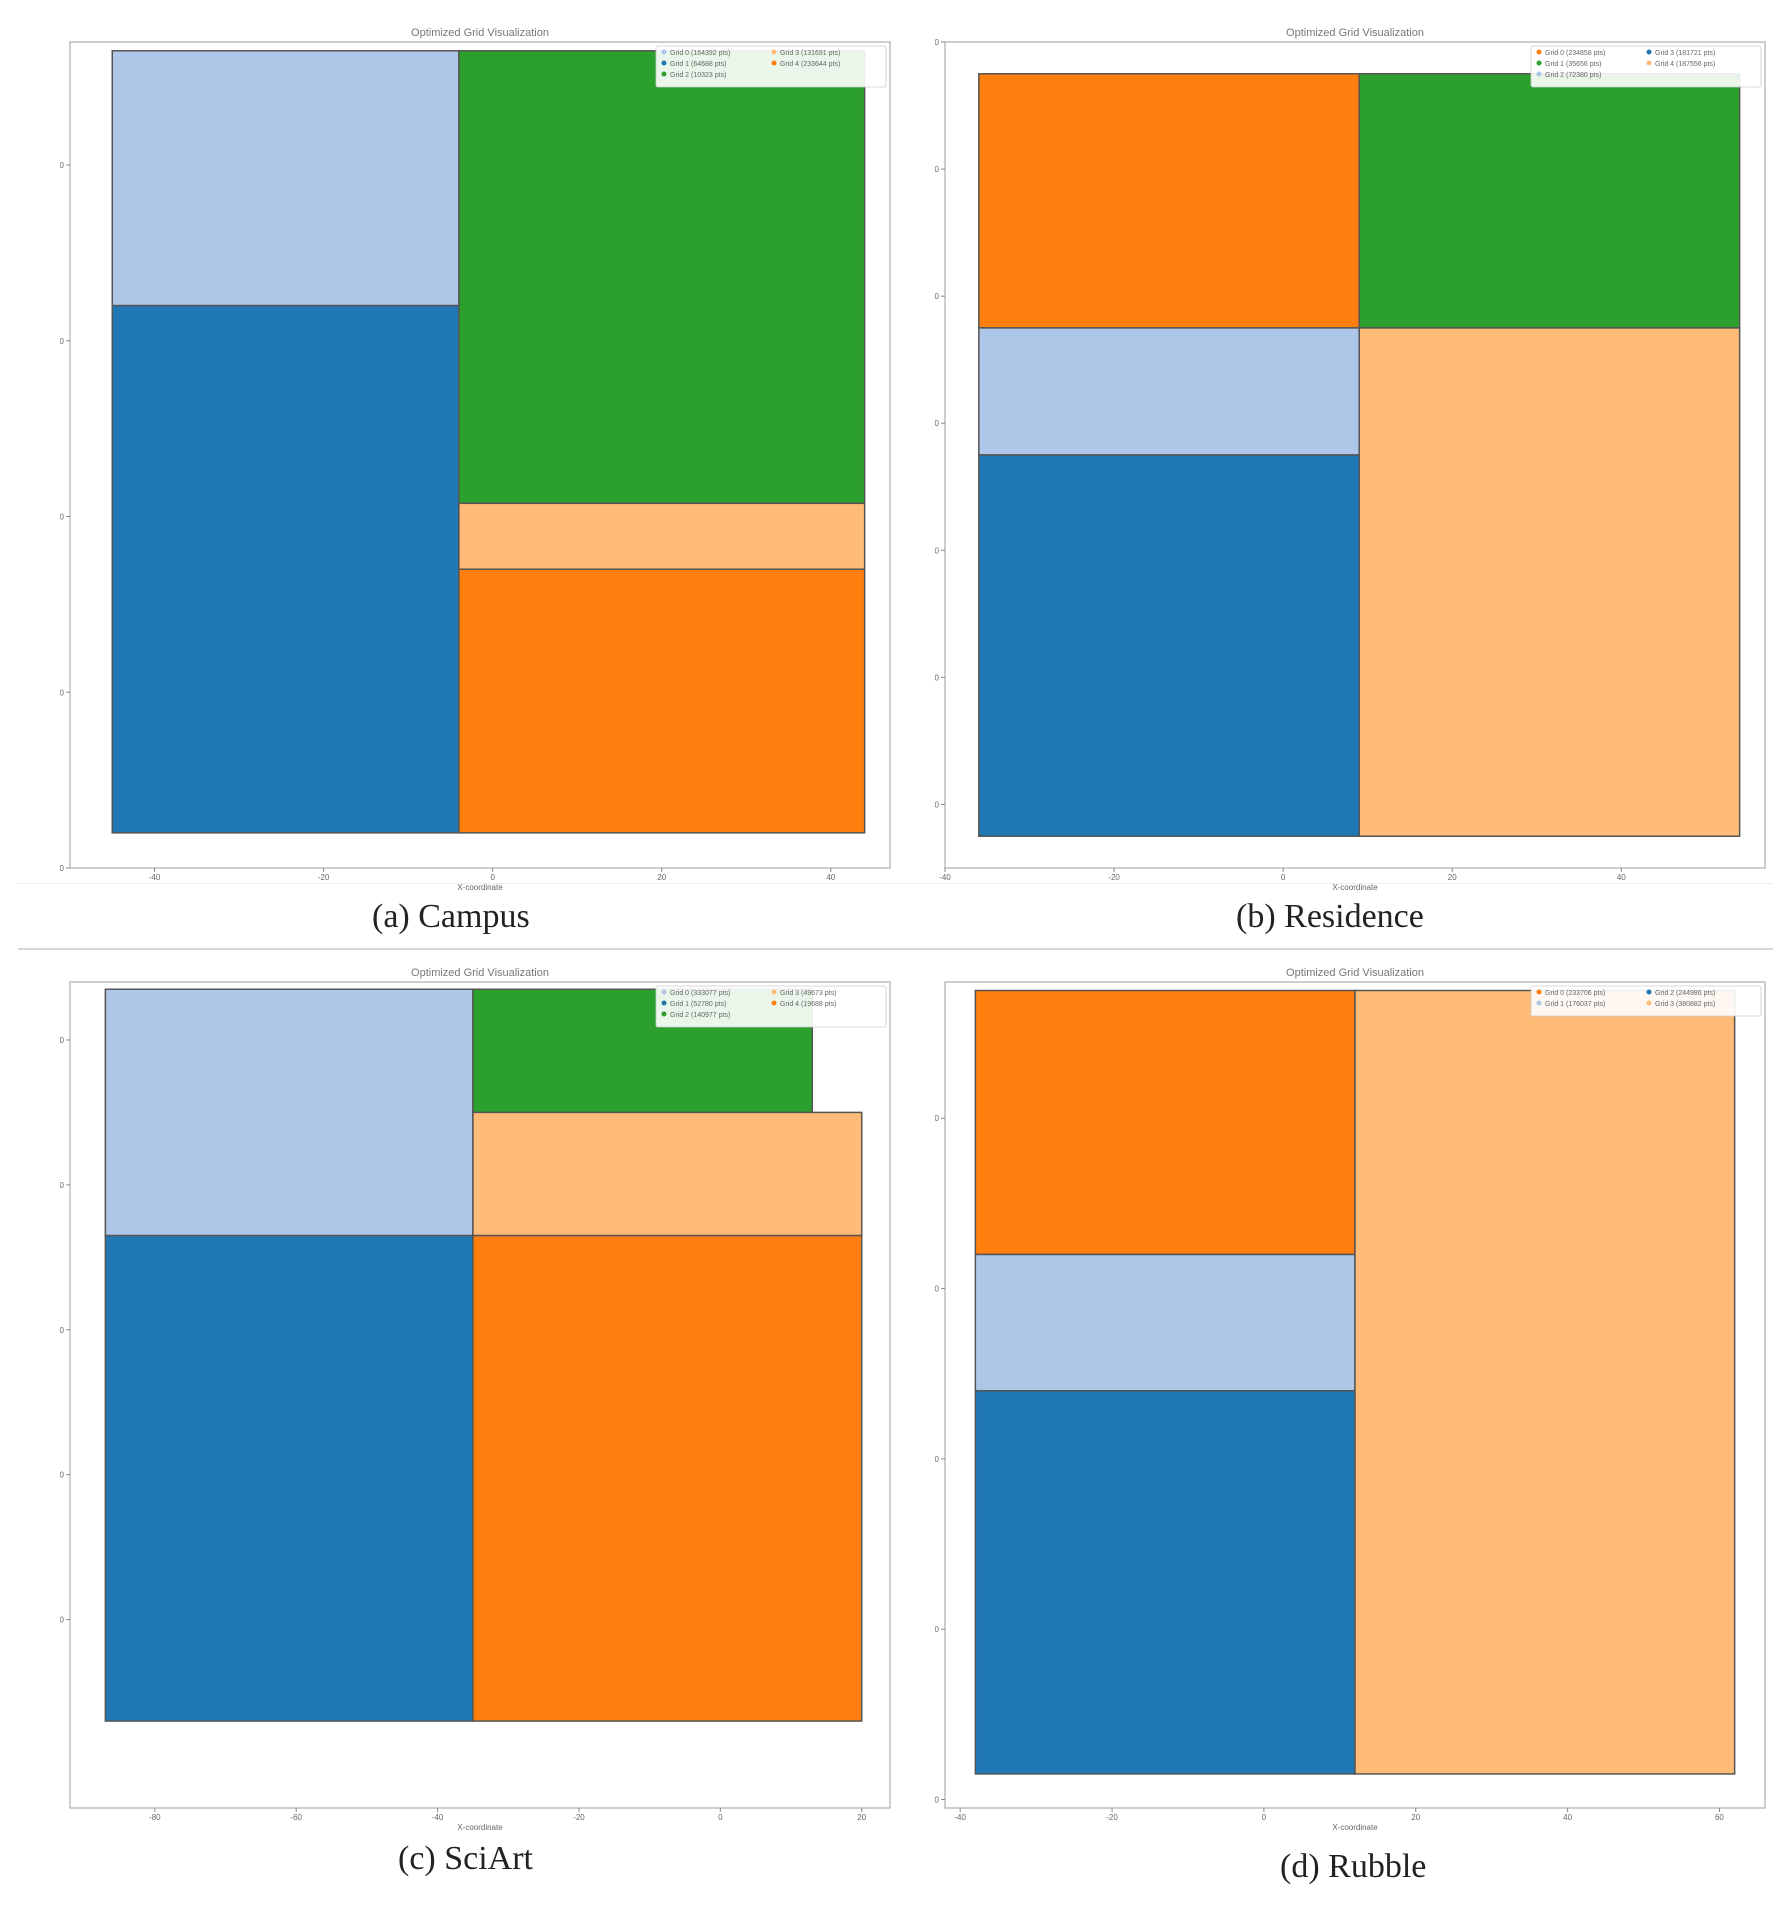 The width and height of the screenshot is (1791, 1920). What do you see at coordinates (62, 165) in the screenshot?
I see `y-tick-label: 40` at bounding box center [62, 165].